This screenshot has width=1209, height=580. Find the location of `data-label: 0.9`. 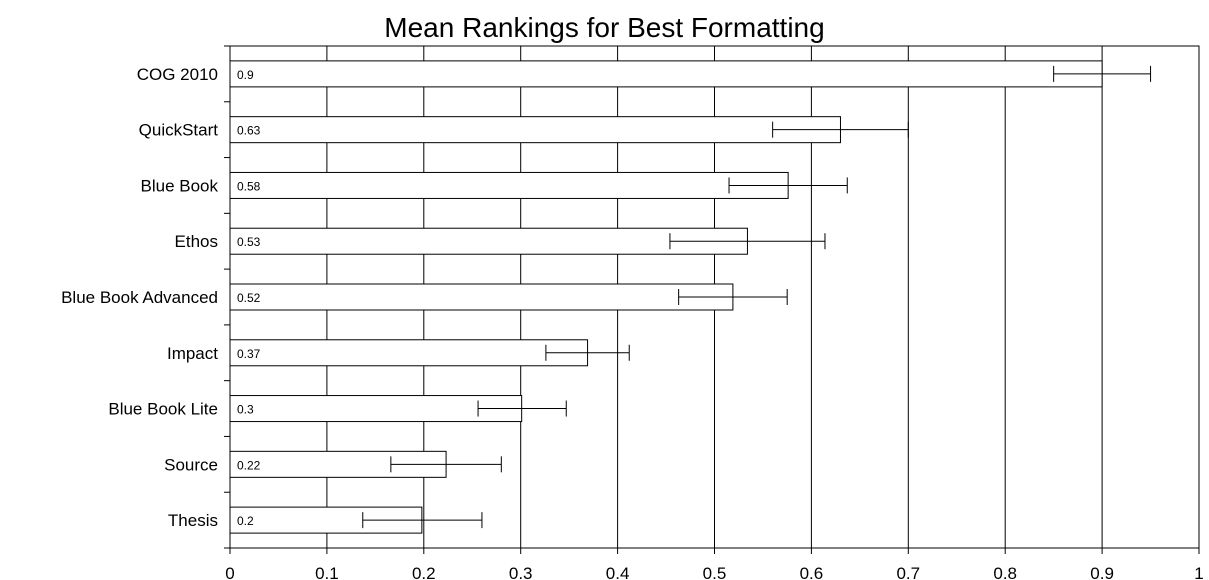

data-label: 0.9 is located at coordinates (245, 75).